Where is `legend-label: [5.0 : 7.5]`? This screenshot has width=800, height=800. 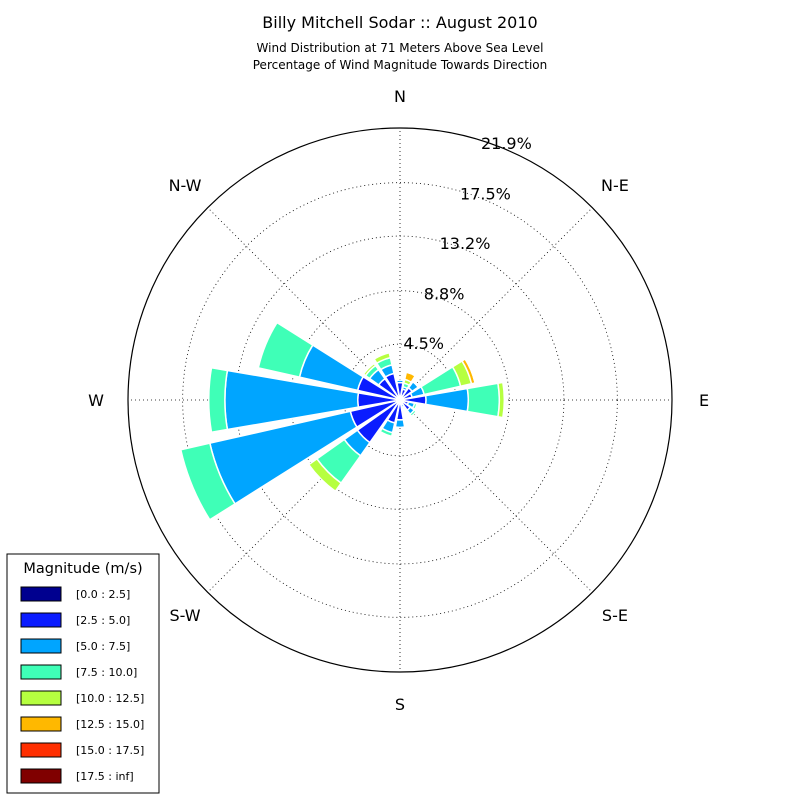 legend-label: [5.0 : 7.5] is located at coordinates (103, 646).